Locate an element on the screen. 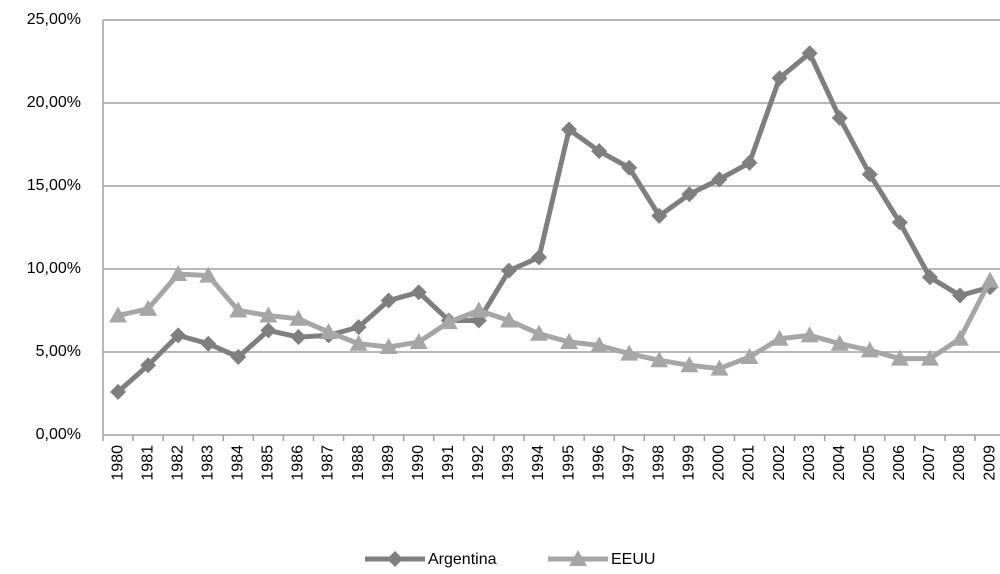 The width and height of the screenshot is (1000, 574). x-tick-label: 1985 is located at coordinates (268, 463).